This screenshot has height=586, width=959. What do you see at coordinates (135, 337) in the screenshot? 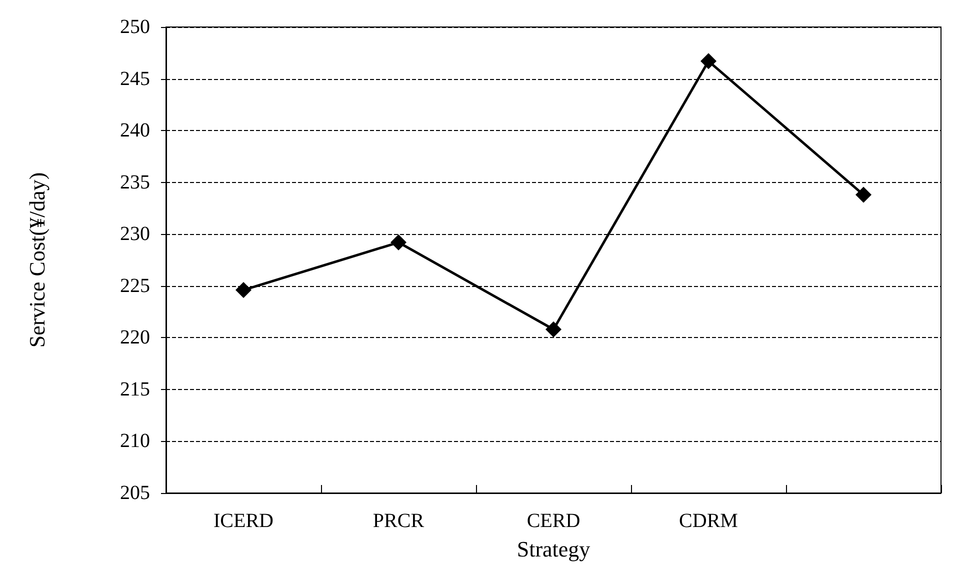
I see `y-tick-label: 220` at bounding box center [135, 337].